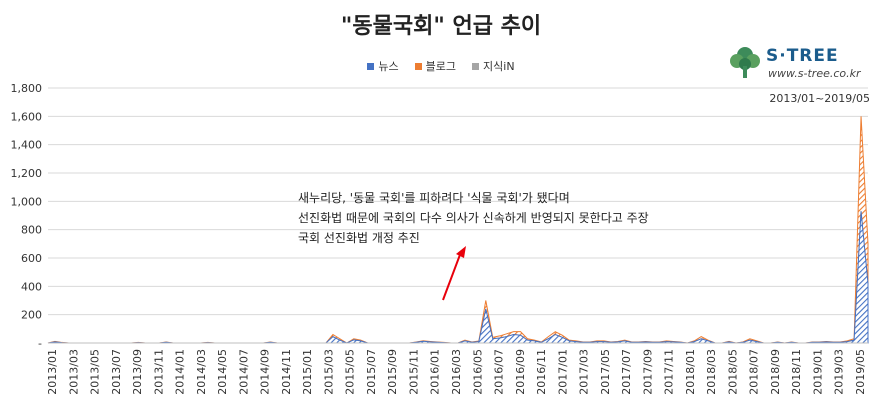 The width and height of the screenshot is (882, 418). Describe the element at coordinates (745, 62) in the screenshot. I see `tree-icon` at that location.